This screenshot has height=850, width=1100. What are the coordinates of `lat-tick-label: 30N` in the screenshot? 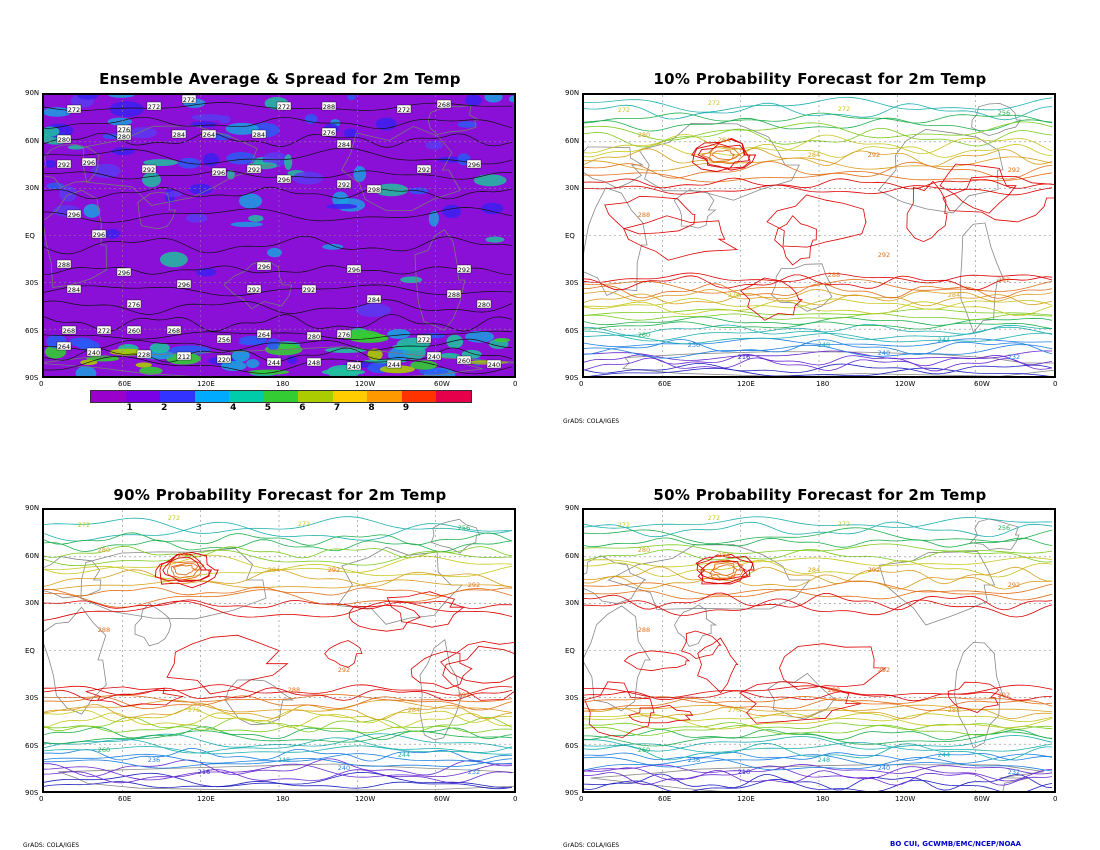 It's located at (32, 188).